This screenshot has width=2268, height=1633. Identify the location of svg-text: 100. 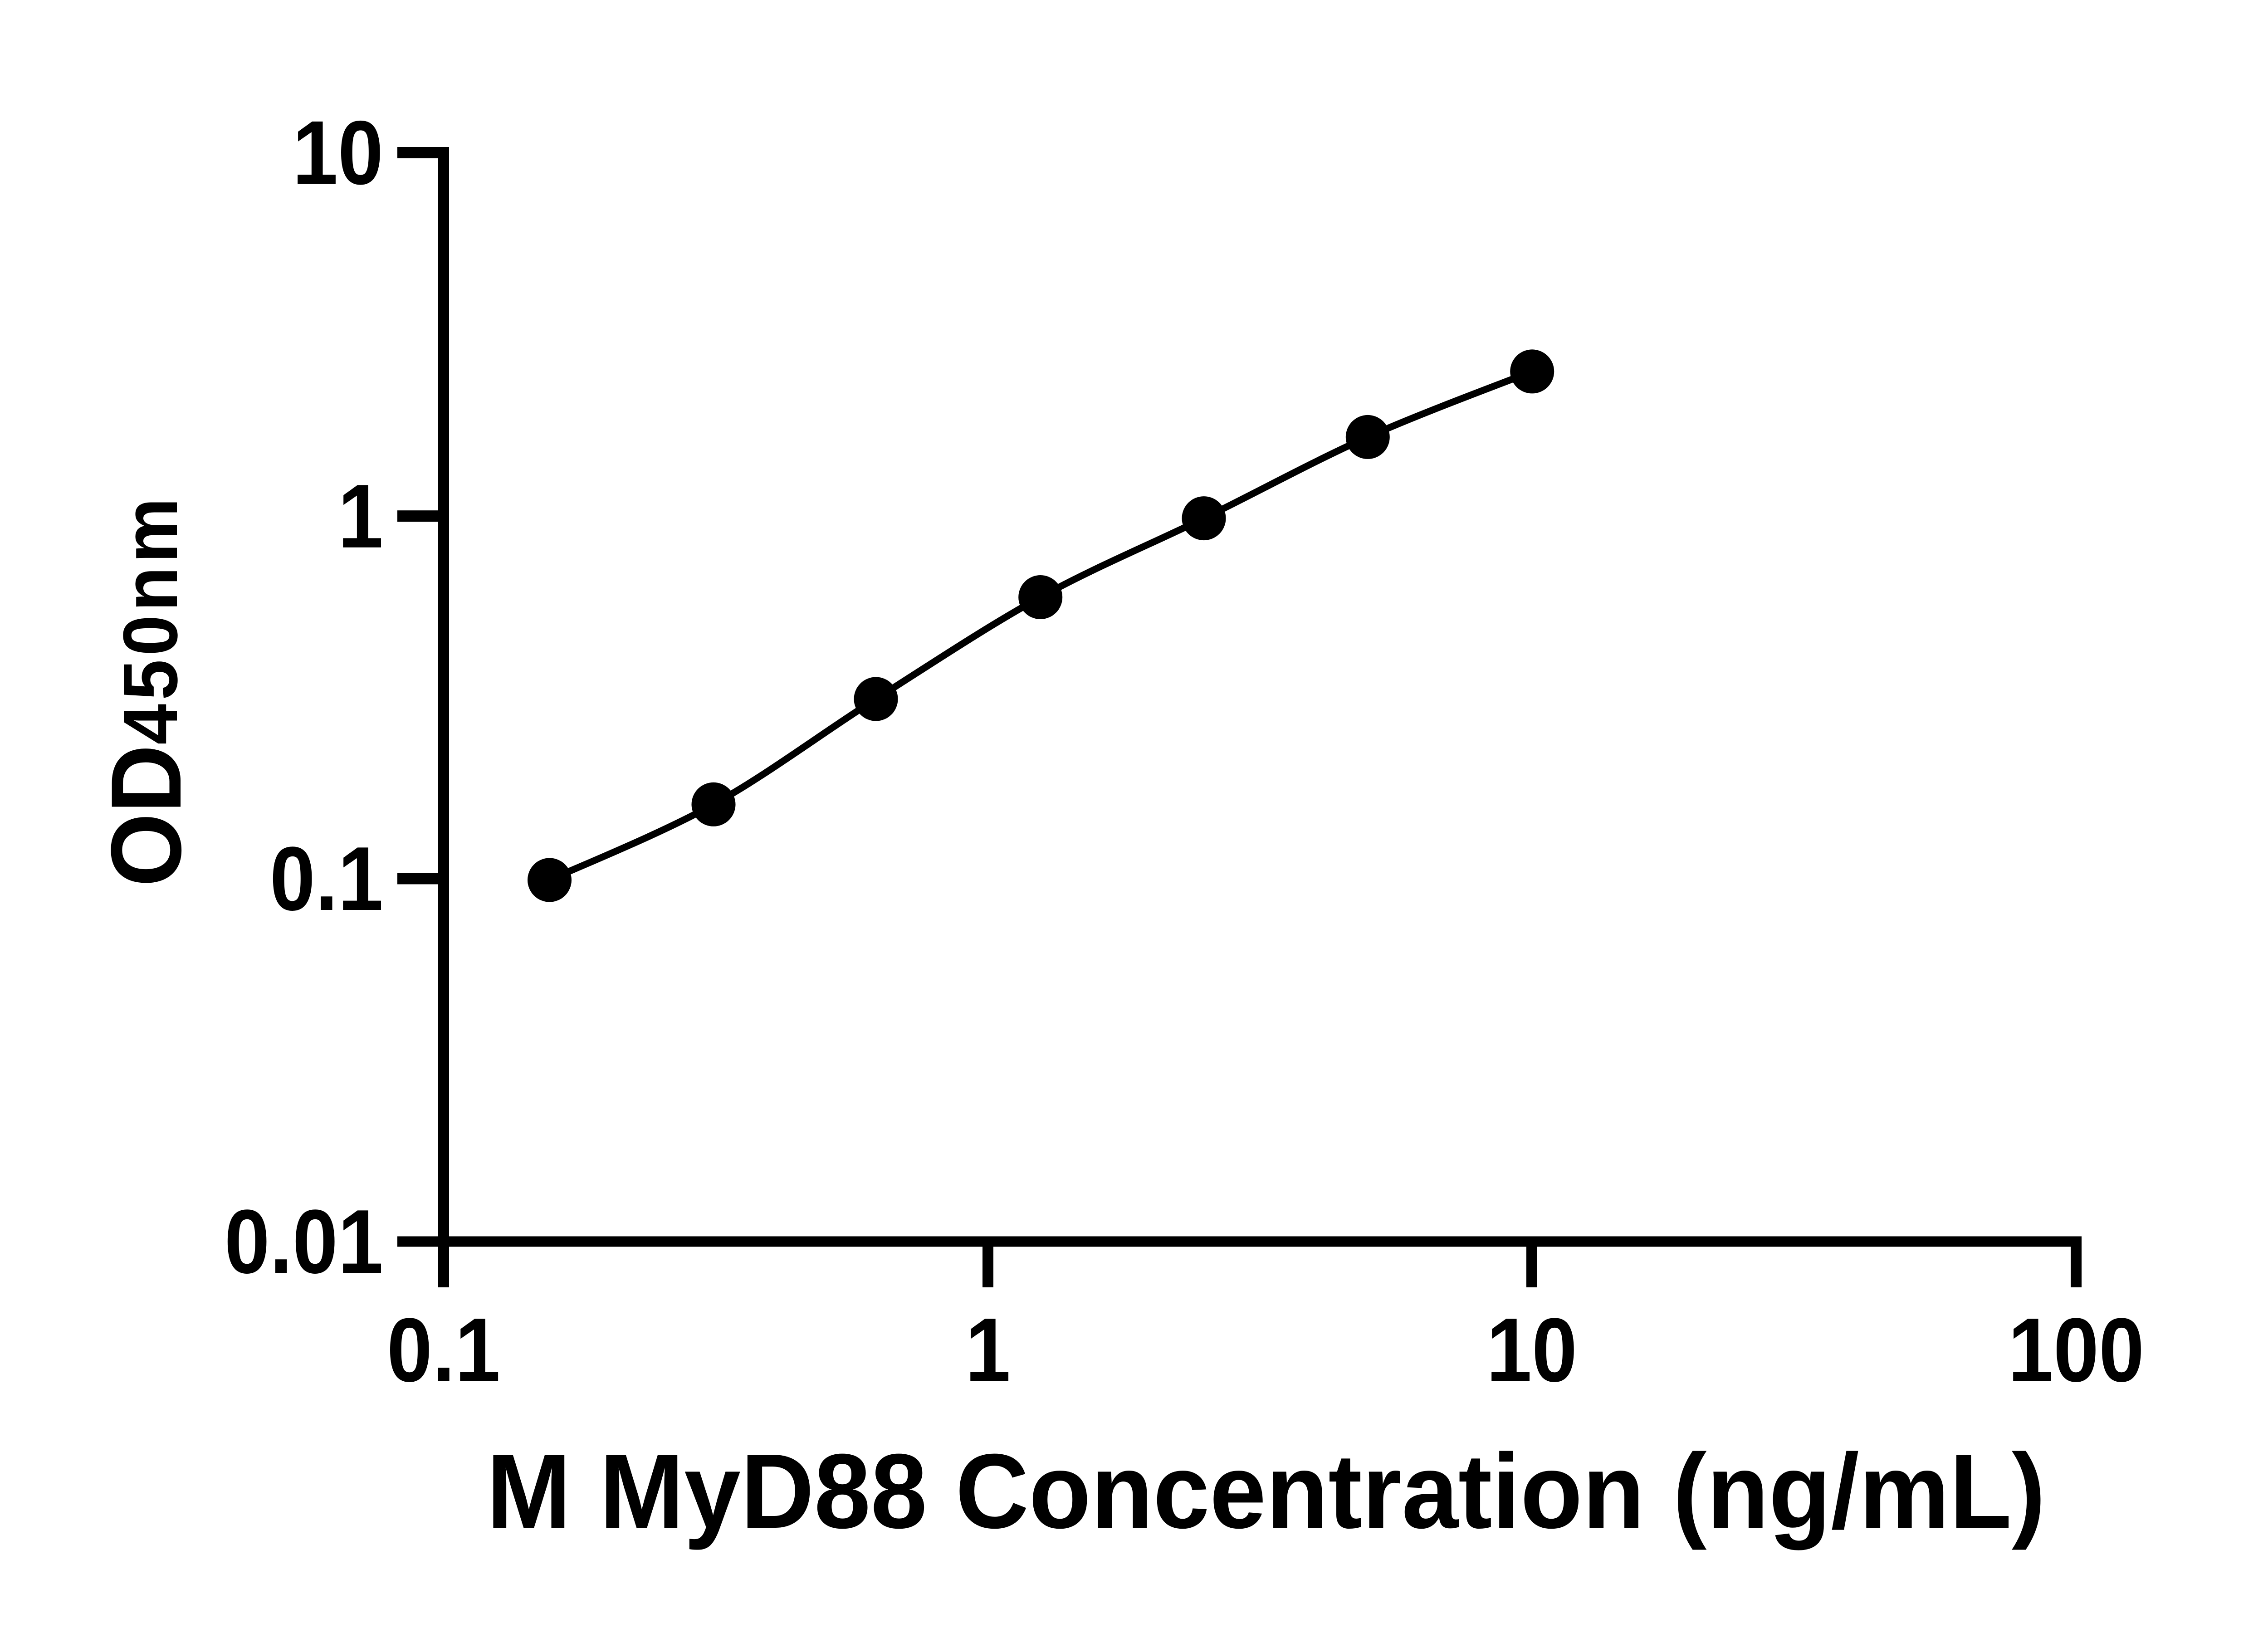
(2076, 1350).